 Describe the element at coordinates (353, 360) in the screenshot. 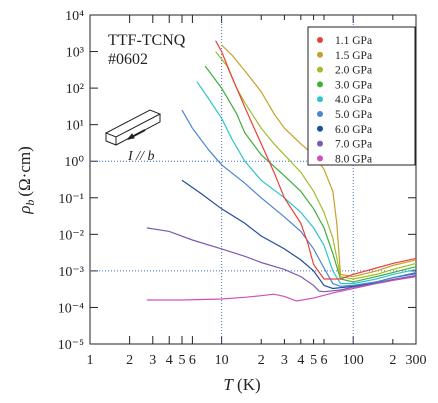

I see `x-tick-label: 100` at that location.